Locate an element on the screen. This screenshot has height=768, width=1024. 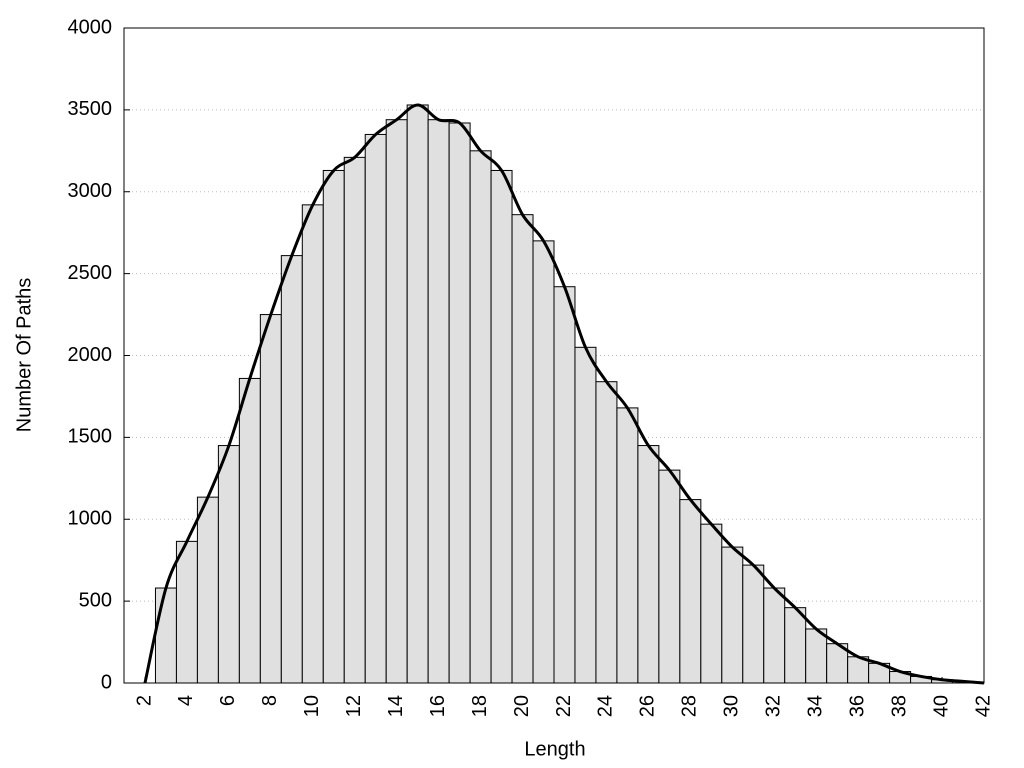
x-tick-label: 6 is located at coordinates (228, 700).